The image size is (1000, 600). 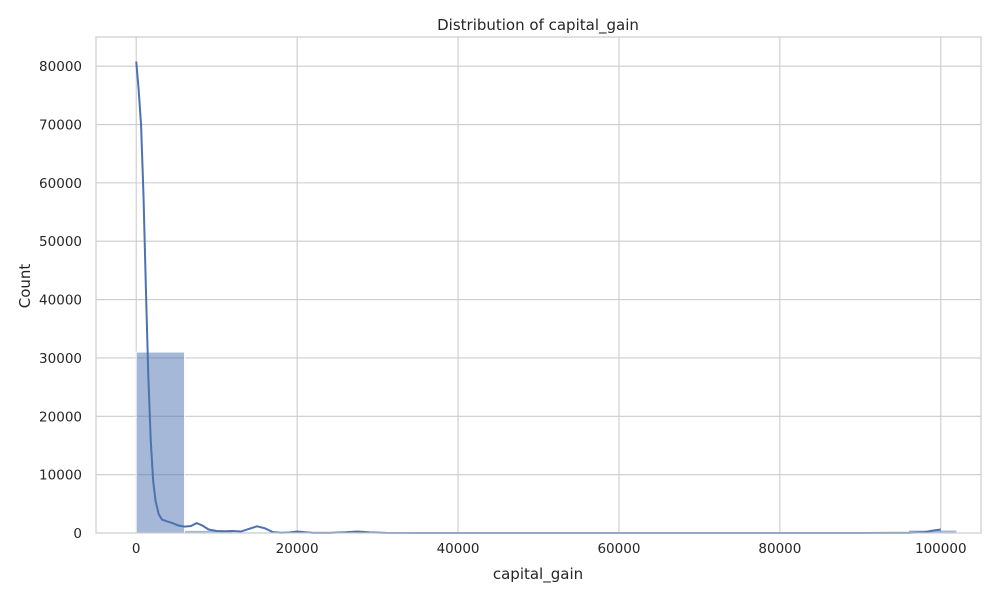 I want to click on y-axis-label: Count, so click(x=25, y=286).